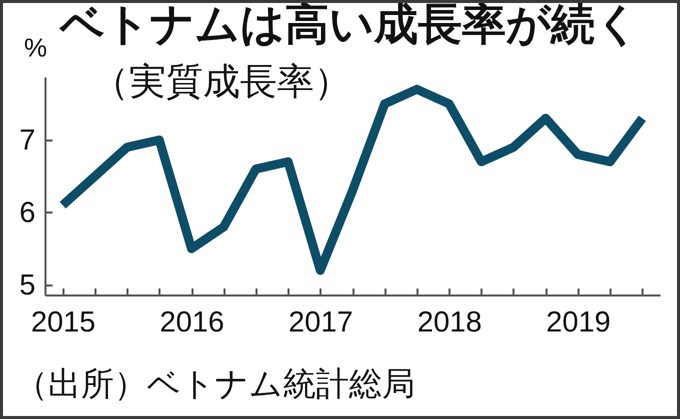 The height and width of the screenshot is (419, 680). I want to click on chart-title: ベトナムは高い成長率が続く, so click(349, 24).